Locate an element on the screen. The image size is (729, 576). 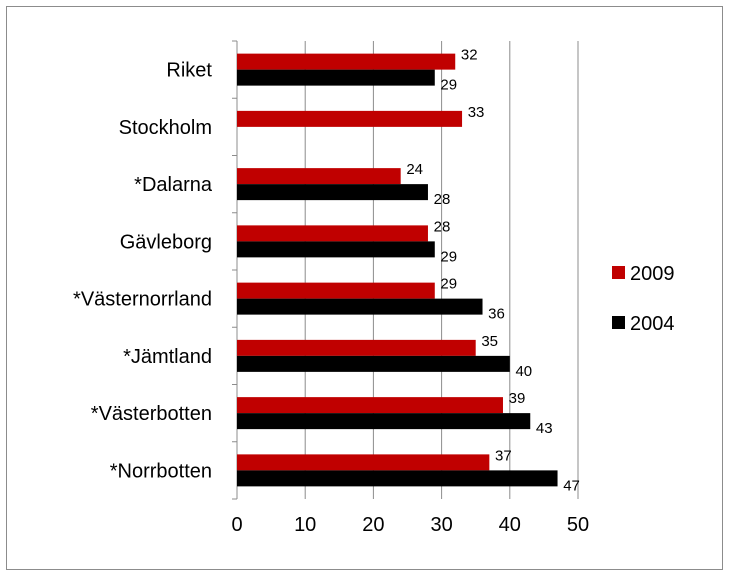
data-label-2009-4: 29 is located at coordinates (448, 284).